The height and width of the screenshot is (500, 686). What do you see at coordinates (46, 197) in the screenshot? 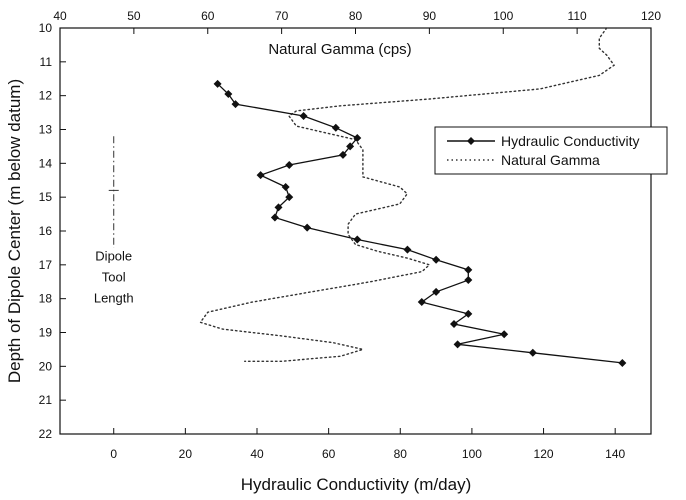
I see `y-tick-label: 15` at bounding box center [46, 197].